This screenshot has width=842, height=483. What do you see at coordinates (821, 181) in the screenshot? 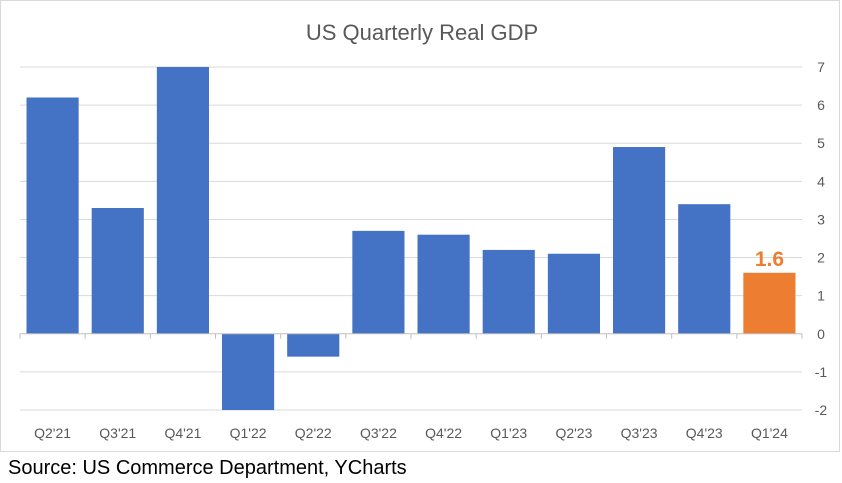
I see `y-tick-label: 4` at bounding box center [821, 181].